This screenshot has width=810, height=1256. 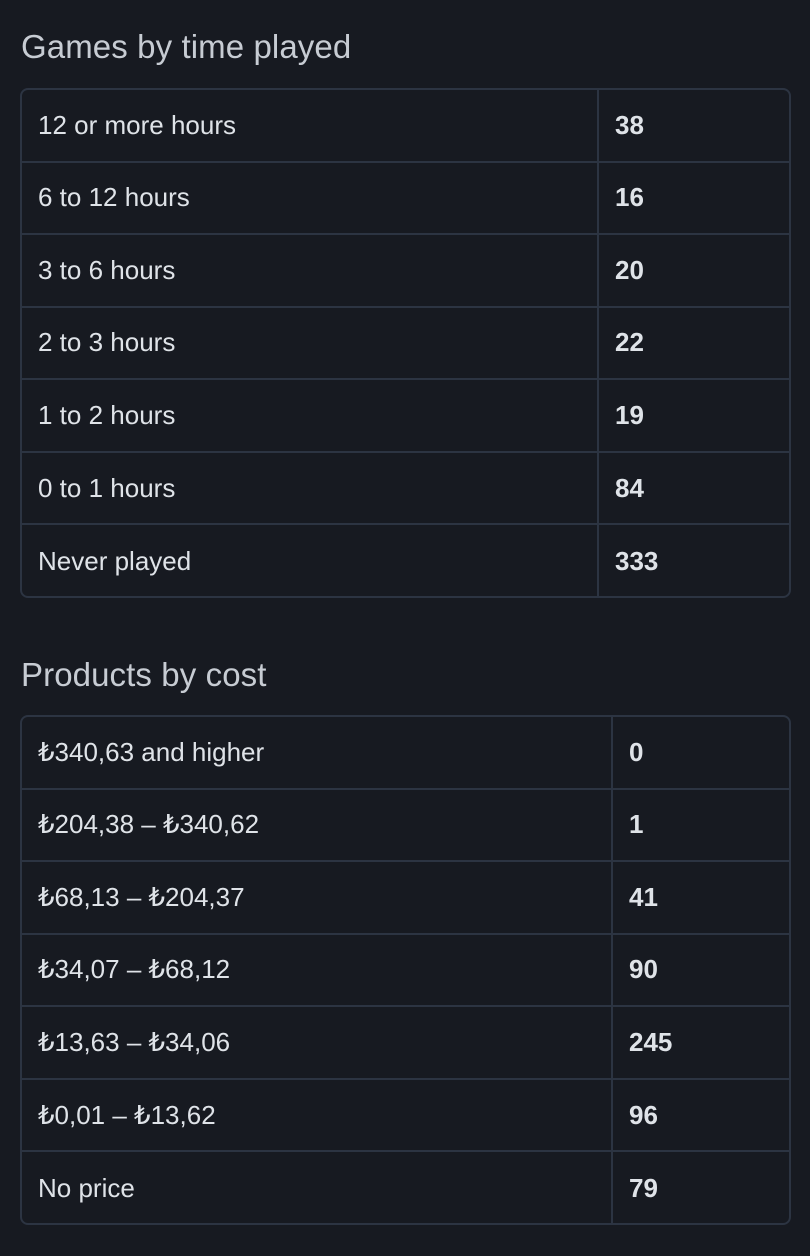 I want to click on table-row: ₺34,07 – ₺68,12 90, so click(x=405, y=971).